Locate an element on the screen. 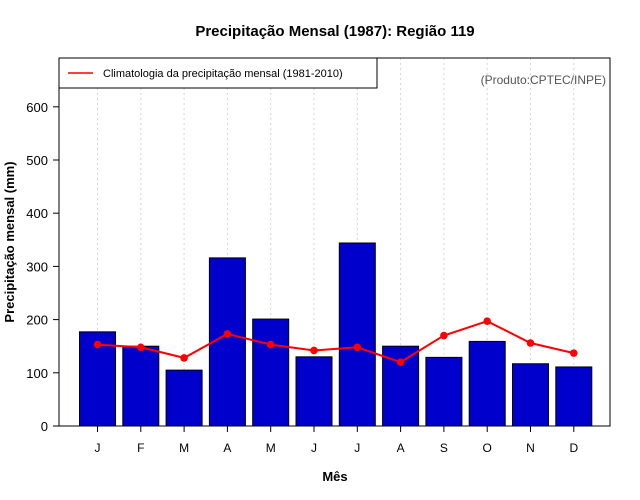  climatology-series is located at coordinates (335, 341).